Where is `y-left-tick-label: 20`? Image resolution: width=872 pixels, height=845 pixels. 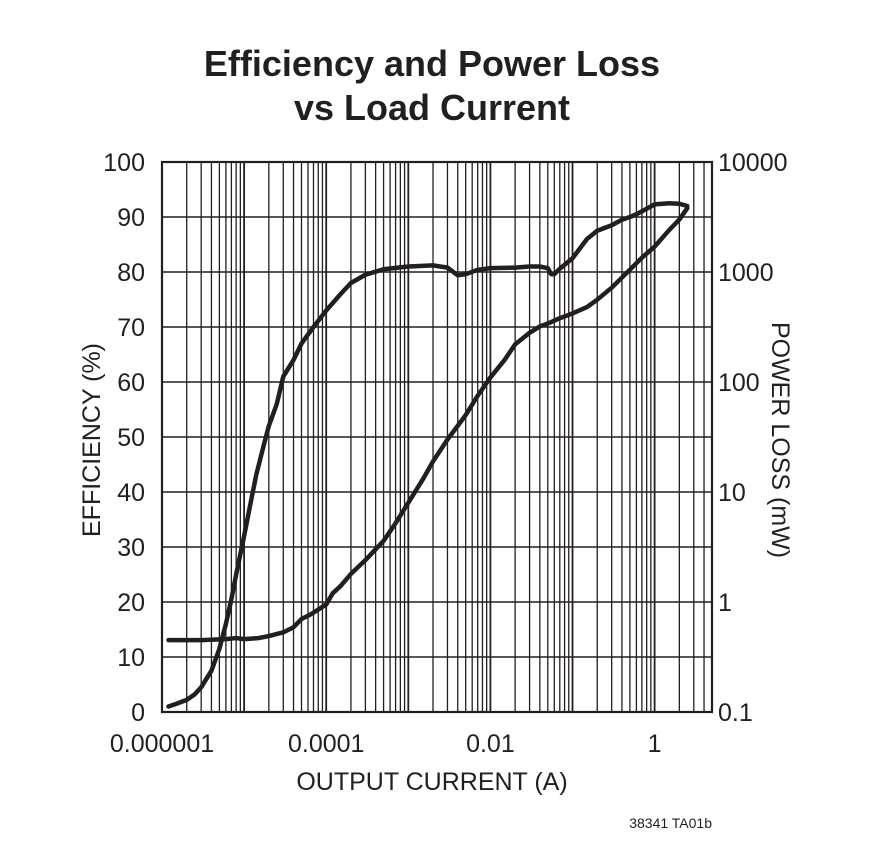
y-left-tick-label: 20 is located at coordinates (131, 603).